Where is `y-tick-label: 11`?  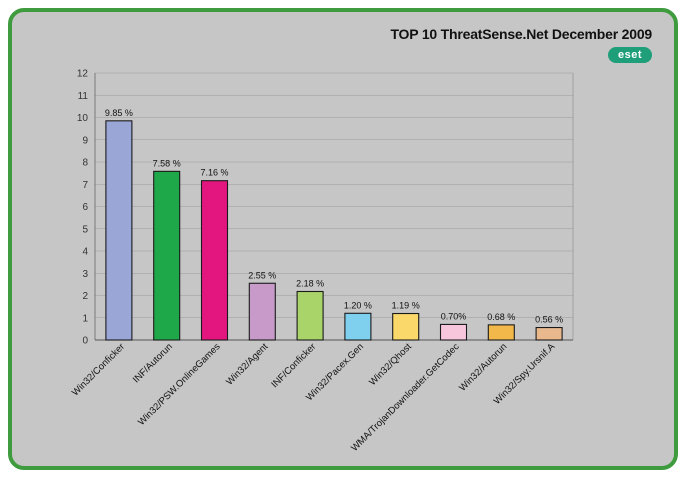 y-tick-label: 11 is located at coordinates (83, 96).